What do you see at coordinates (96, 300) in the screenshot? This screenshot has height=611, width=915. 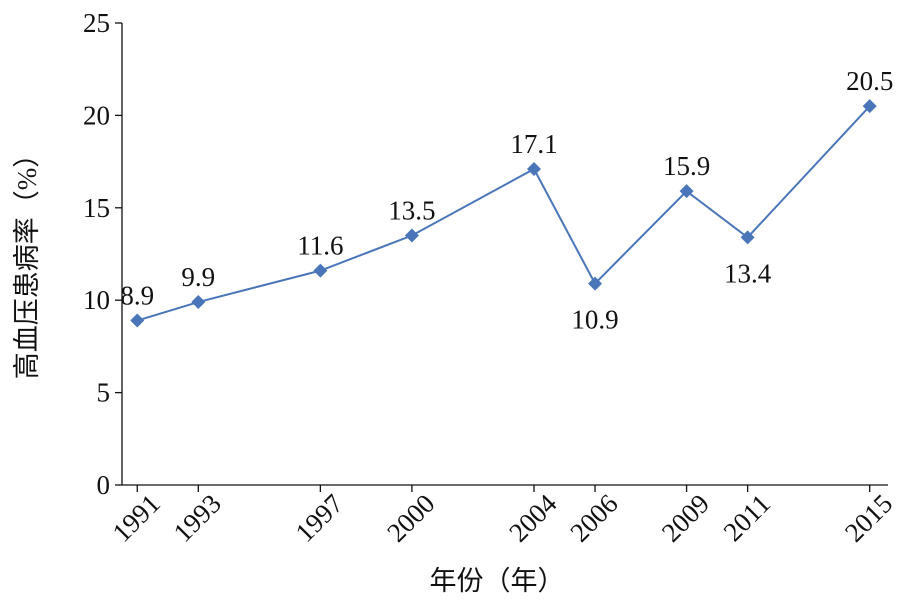 I see `y-tick-label: 10` at bounding box center [96, 300].